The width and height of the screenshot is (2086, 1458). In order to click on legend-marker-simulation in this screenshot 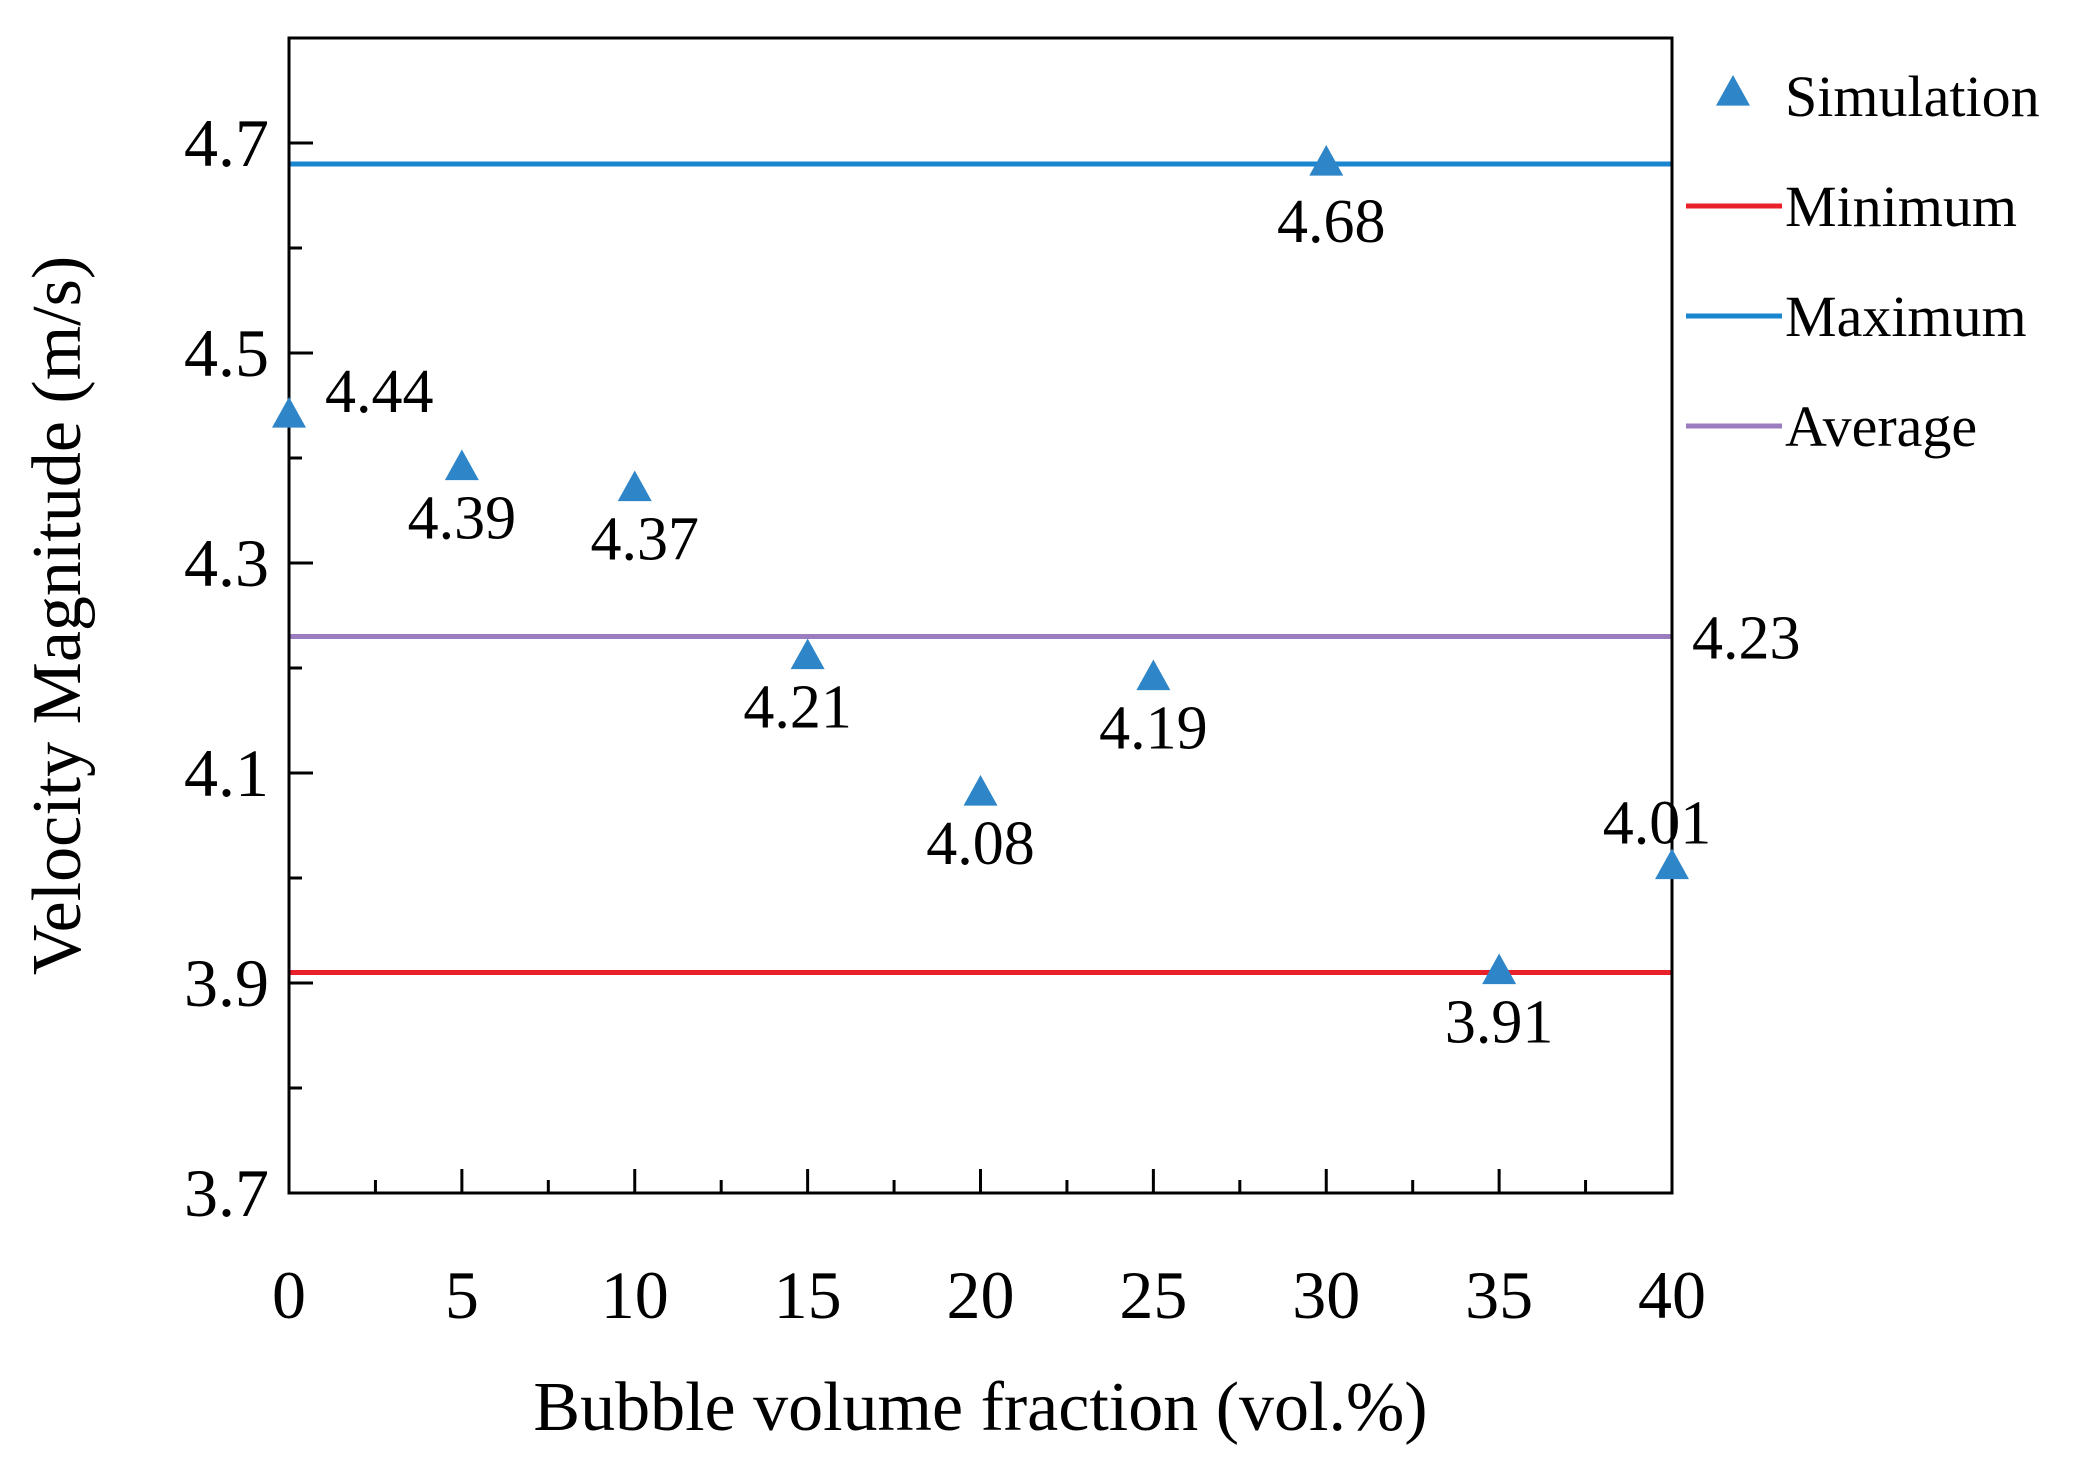, I will do `click(1733, 90)`.